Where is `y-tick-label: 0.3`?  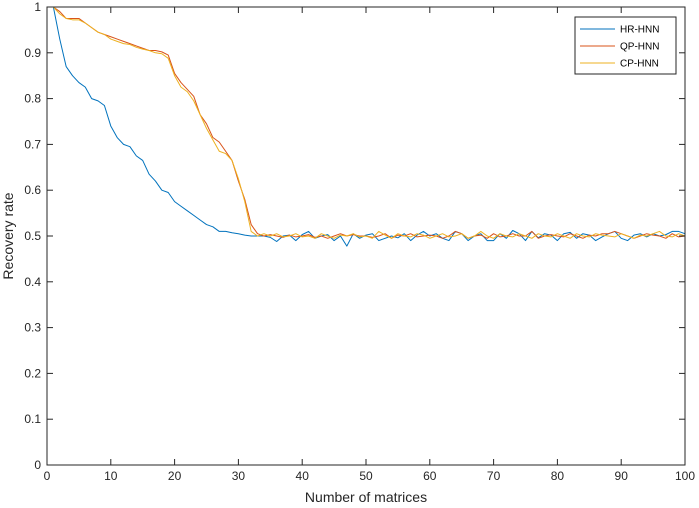 y-tick-label: 0.3 is located at coordinates (32, 328).